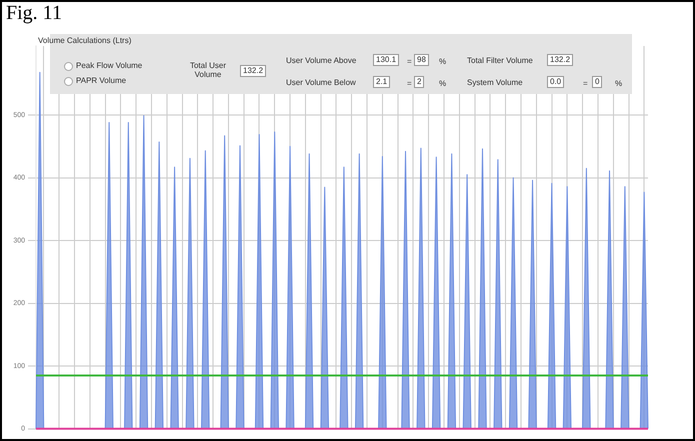 The height and width of the screenshot is (441, 695). Describe the element at coordinates (101, 80) in the screenshot. I see `annotation: PAPR Volume` at that location.